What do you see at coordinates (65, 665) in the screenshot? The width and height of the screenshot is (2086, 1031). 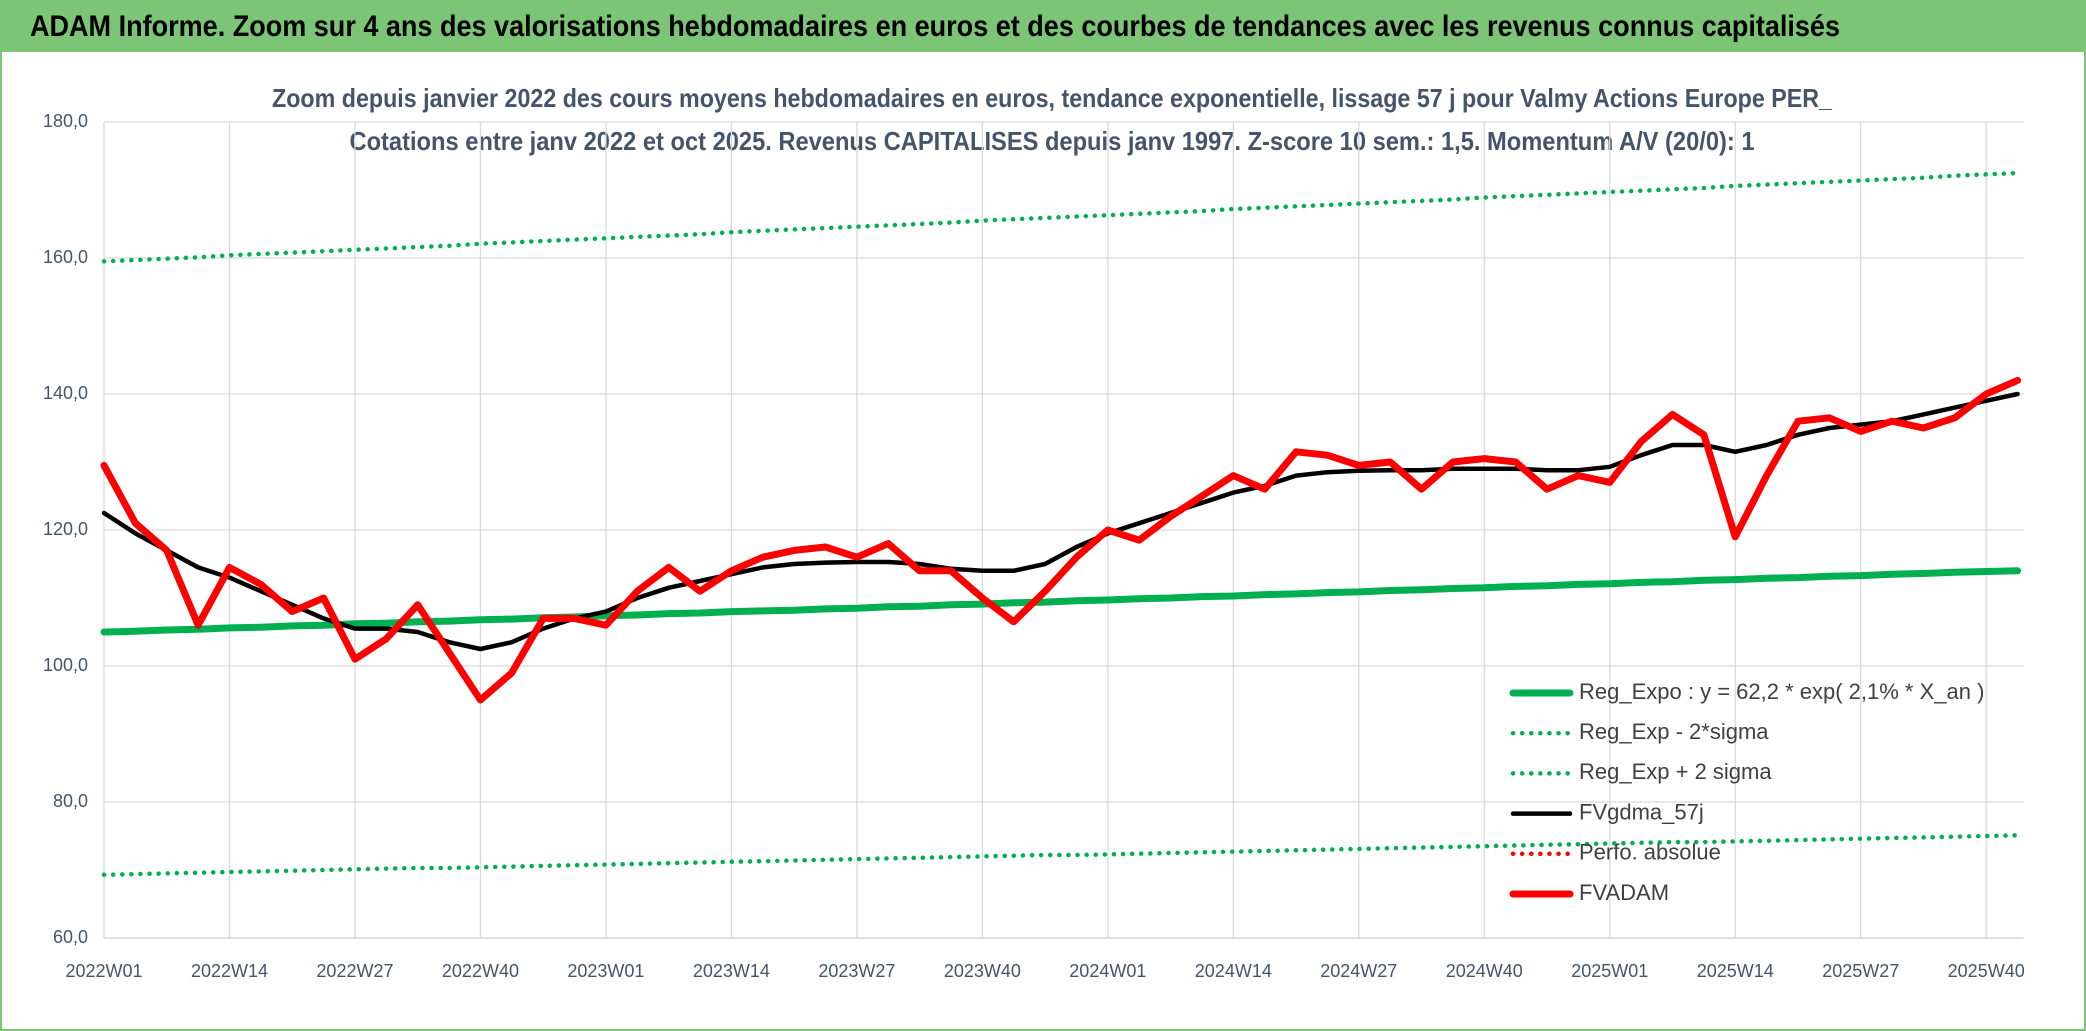 I see `y-tick-label: 100,0` at bounding box center [65, 665].